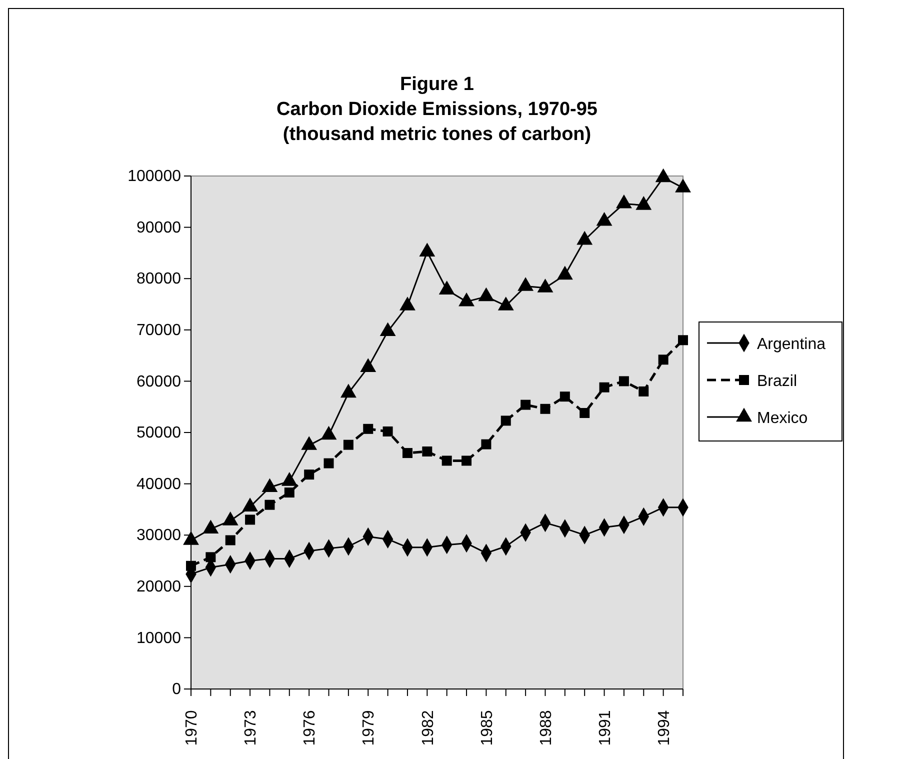 This screenshot has height=759, width=900. What do you see at coordinates (159, 331) in the screenshot?
I see `y-tick-label: 70000` at bounding box center [159, 331].